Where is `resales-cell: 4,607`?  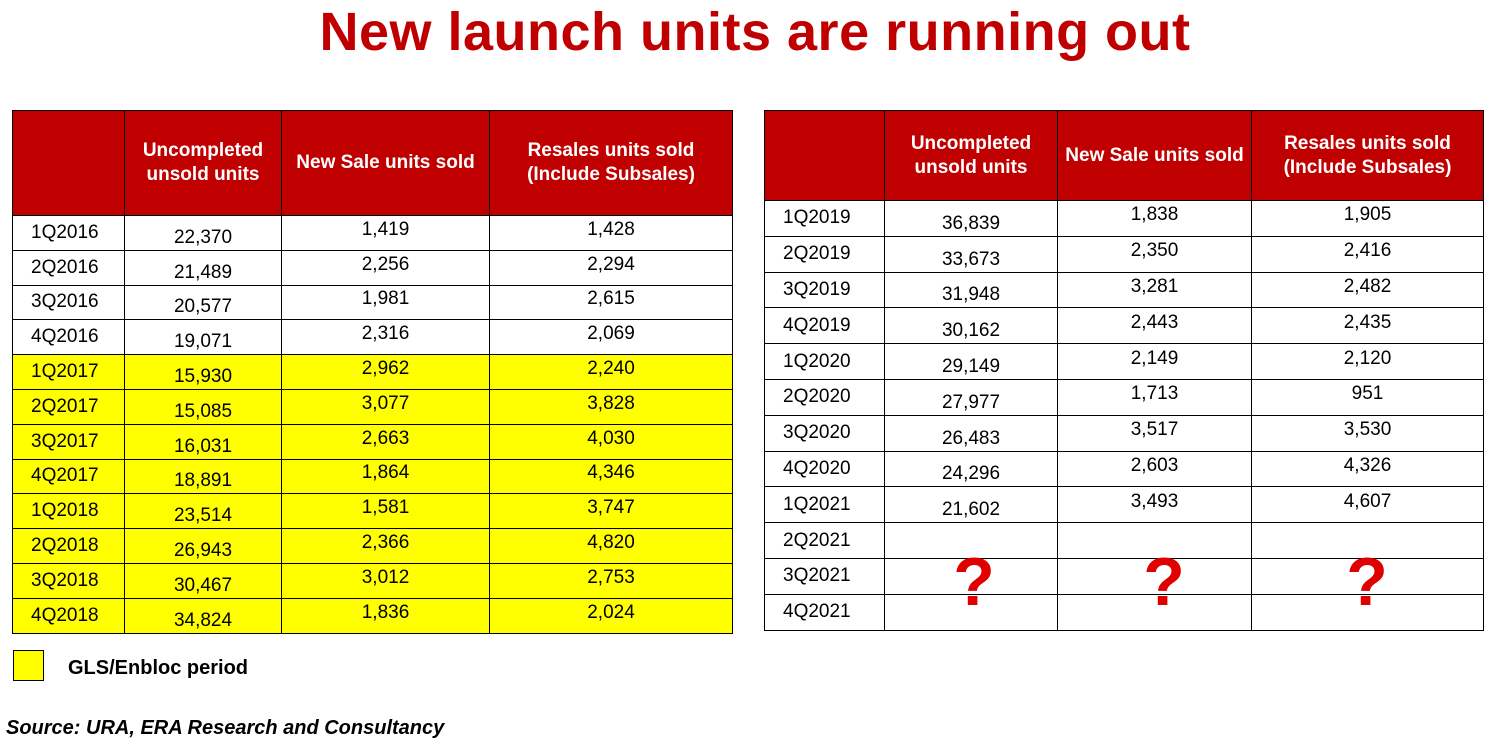
resales-cell: 4,607 is located at coordinates (1367, 505).